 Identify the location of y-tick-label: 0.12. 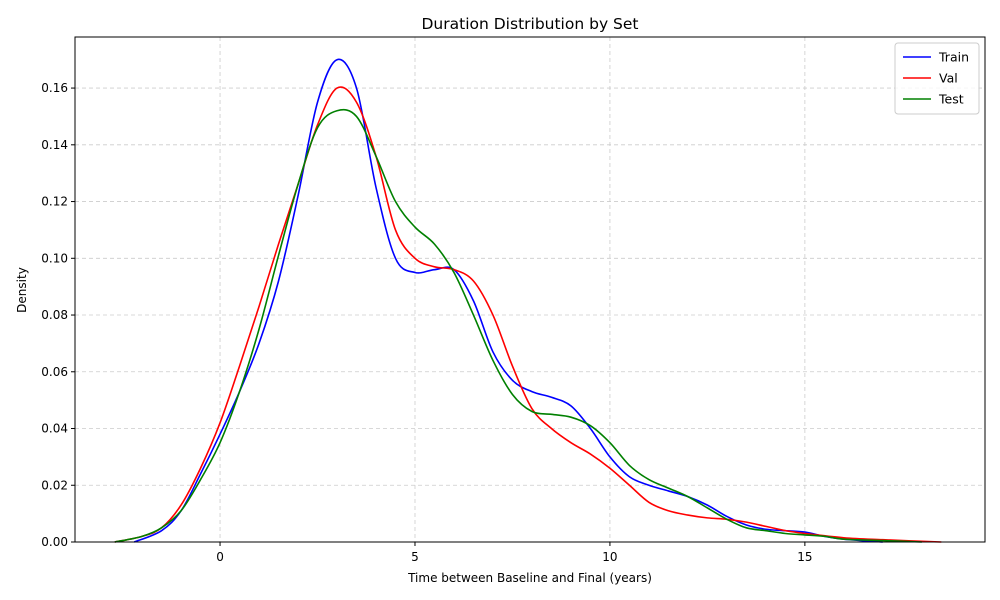
(54, 202).